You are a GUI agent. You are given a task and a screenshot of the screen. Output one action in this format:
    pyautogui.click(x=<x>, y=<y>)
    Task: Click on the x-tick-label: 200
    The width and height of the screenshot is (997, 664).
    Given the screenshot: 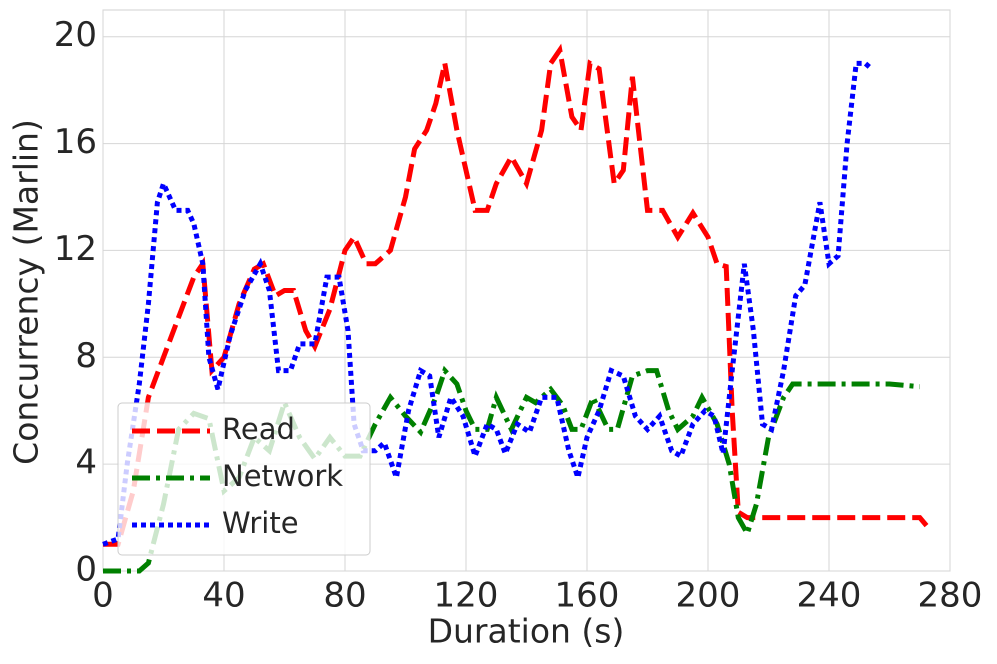 What is the action you would take?
    pyautogui.click(x=708, y=596)
    